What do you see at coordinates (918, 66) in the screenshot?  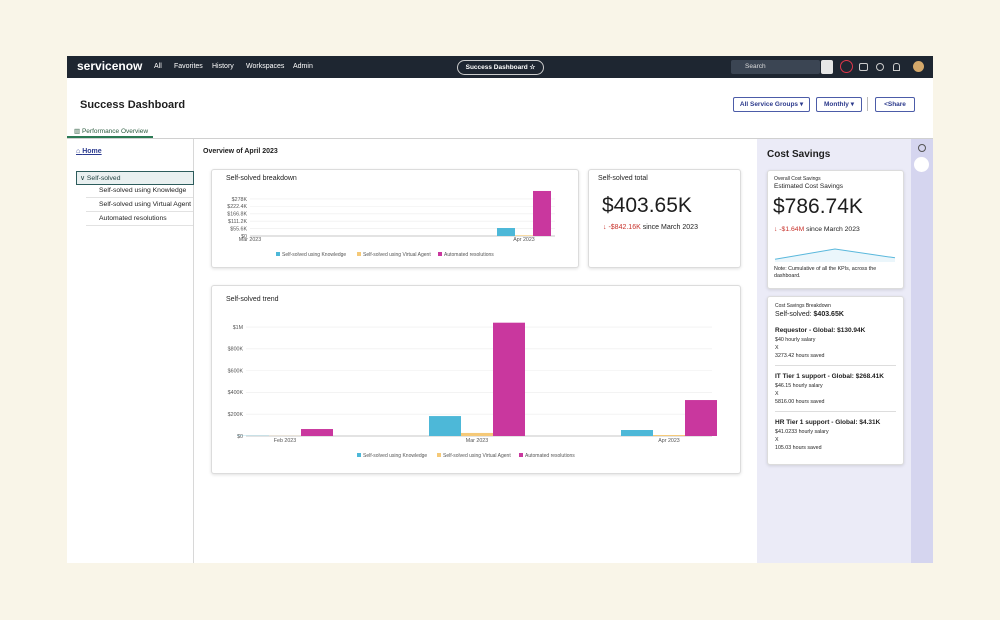 I see `avatar` at bounding box center [918, 66].